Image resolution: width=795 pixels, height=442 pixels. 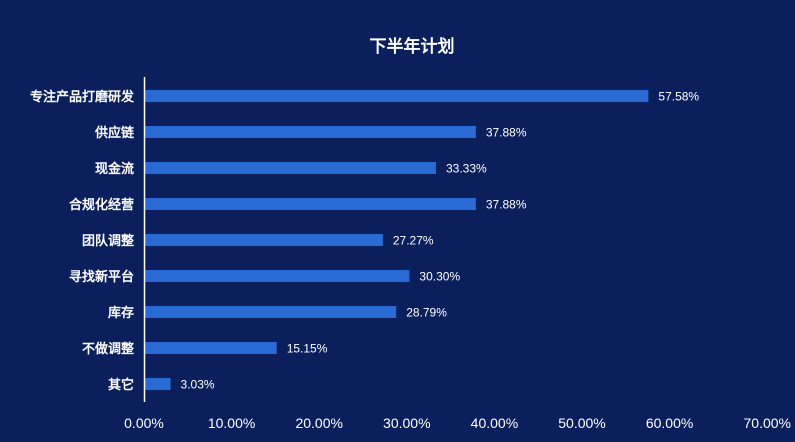 I want to click on x-tick-label: 70.00%, so click(x=767, y=423).